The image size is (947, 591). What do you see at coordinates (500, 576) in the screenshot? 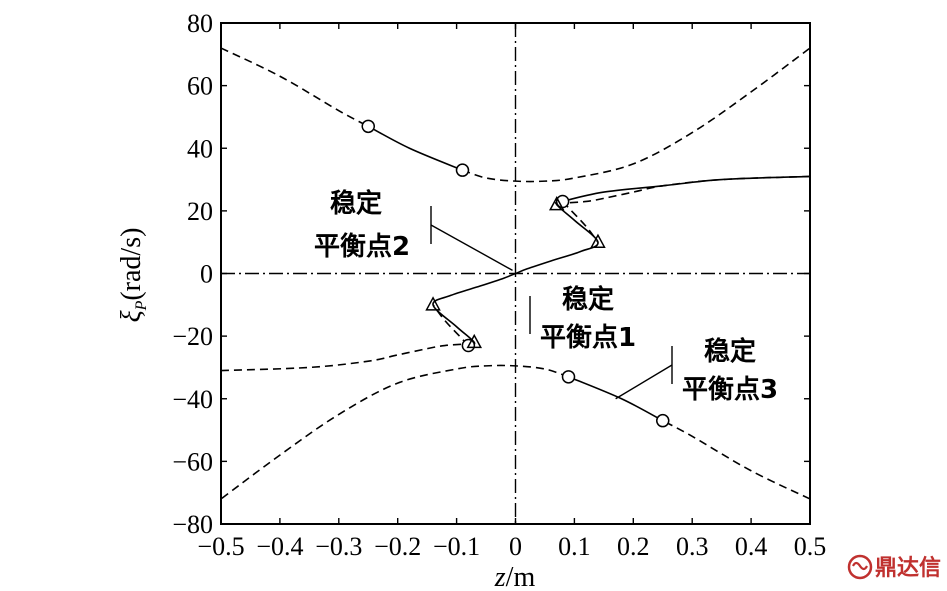
I see `x-axis-title-var: z` at bounding box center [500, 576].